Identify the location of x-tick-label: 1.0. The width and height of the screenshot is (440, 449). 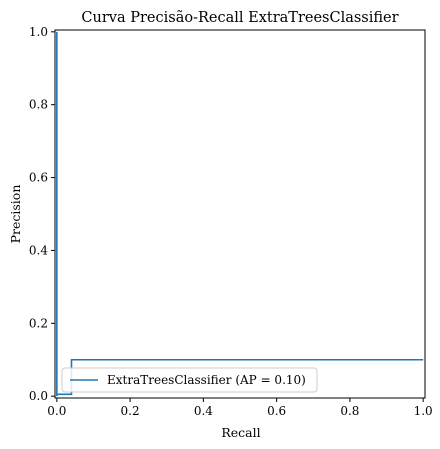
(423, 411).